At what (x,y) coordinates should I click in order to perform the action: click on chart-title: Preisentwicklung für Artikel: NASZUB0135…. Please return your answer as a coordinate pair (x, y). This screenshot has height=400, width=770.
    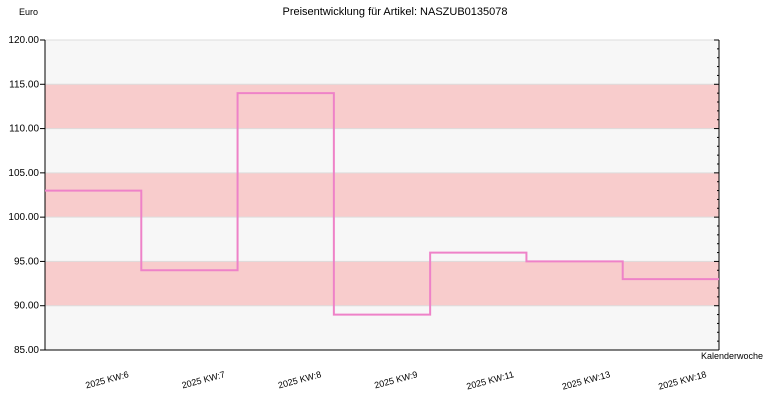
    Looking at the image, I should click on (395, 12).